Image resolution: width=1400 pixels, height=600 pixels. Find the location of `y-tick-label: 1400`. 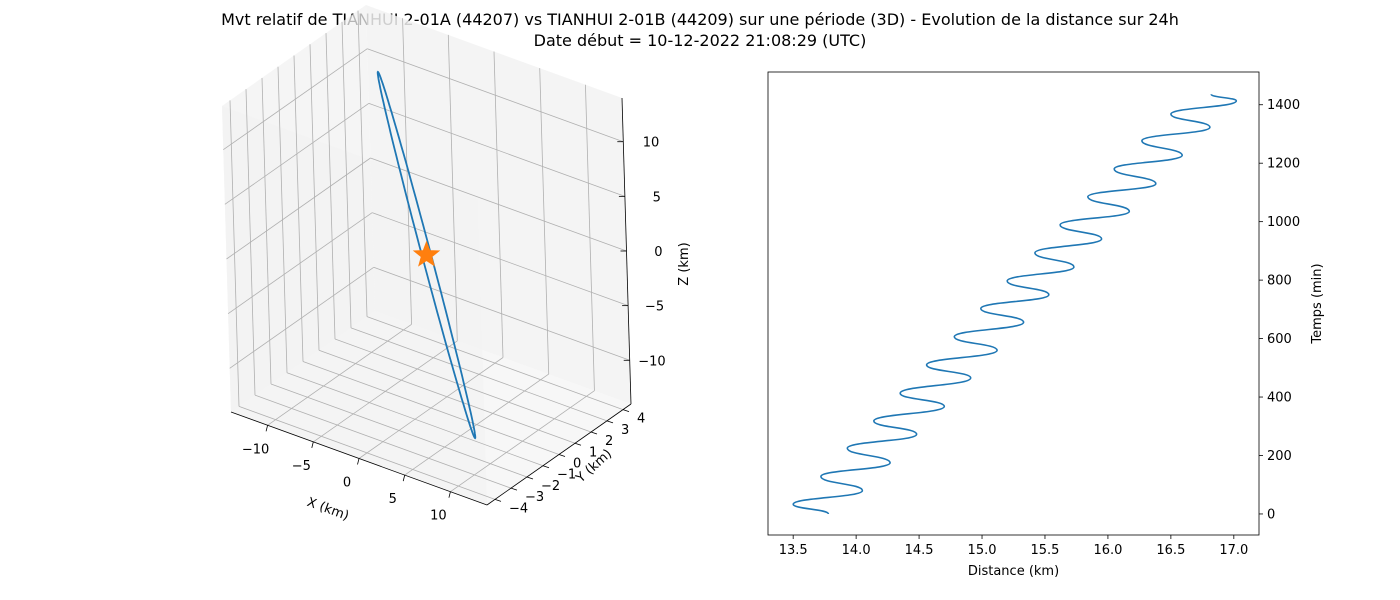

y-tick-label: 1400 is located at coordinates (1283, 105).